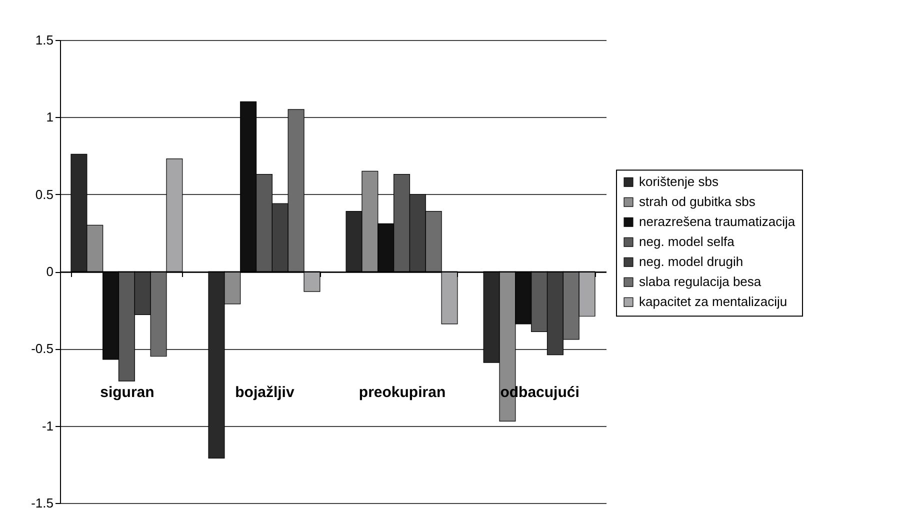 Image resolution: width=898 pixels, height=524 pixels. Describe the element at coordinates (50, 271) in the screenshot. I see `y-tick-label: 0` at that location.